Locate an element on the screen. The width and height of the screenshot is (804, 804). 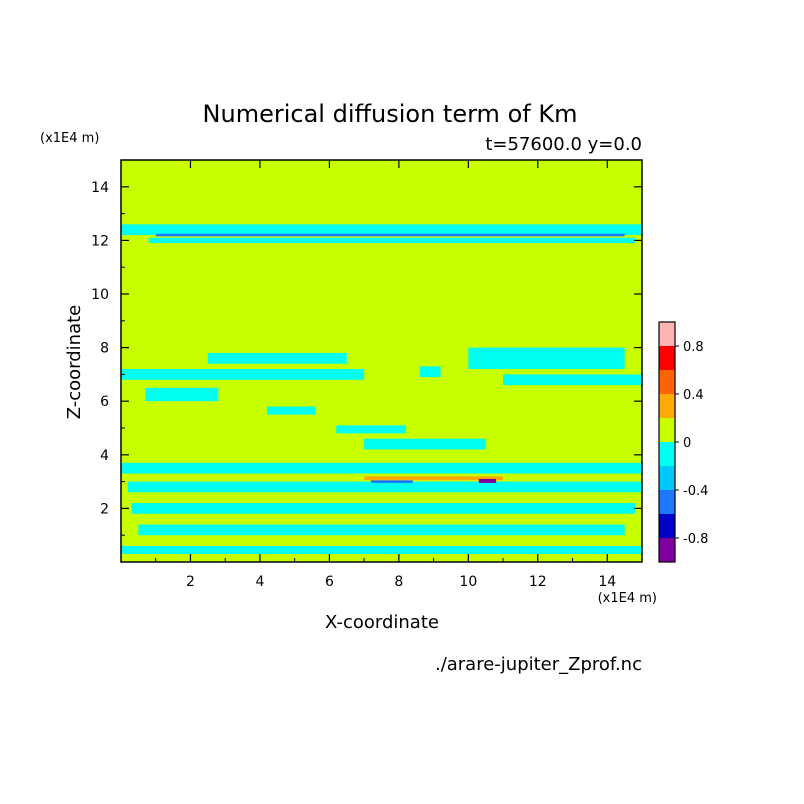
x-tick-label: 12 is located at coordinates (538, 582).